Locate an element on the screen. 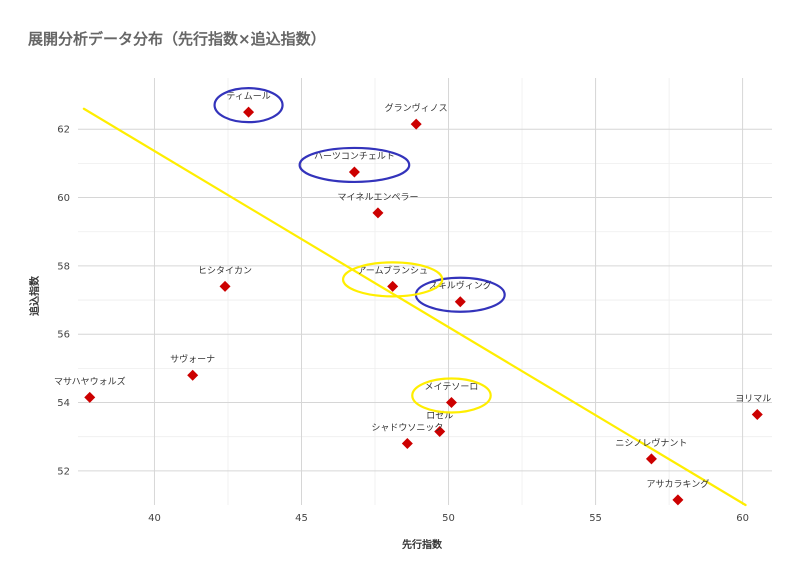  y-tick-label: 62 is located at coordinates (63, 130).